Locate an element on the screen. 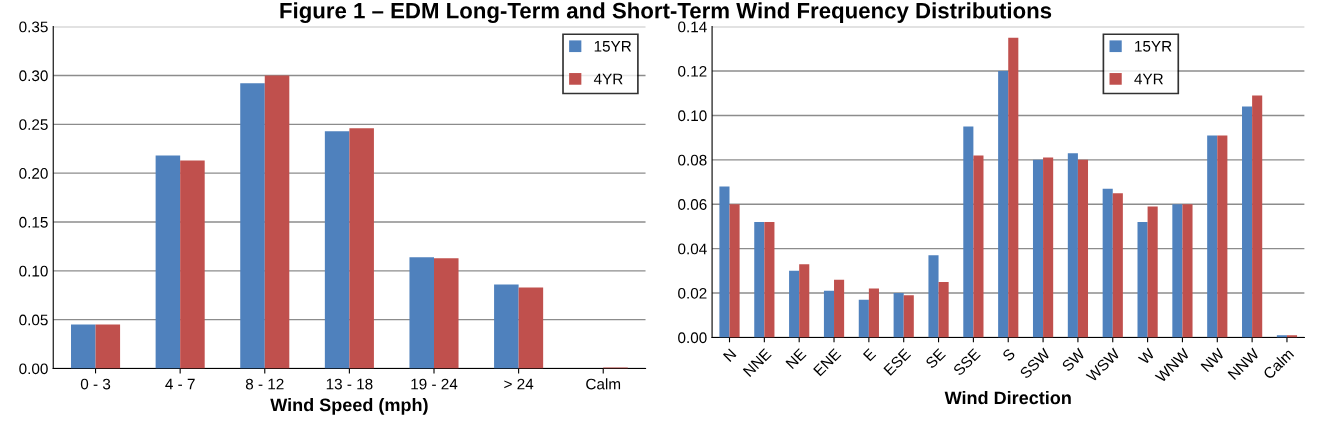  y-tick-label: 0.30 is located at coordinates (33, 76).